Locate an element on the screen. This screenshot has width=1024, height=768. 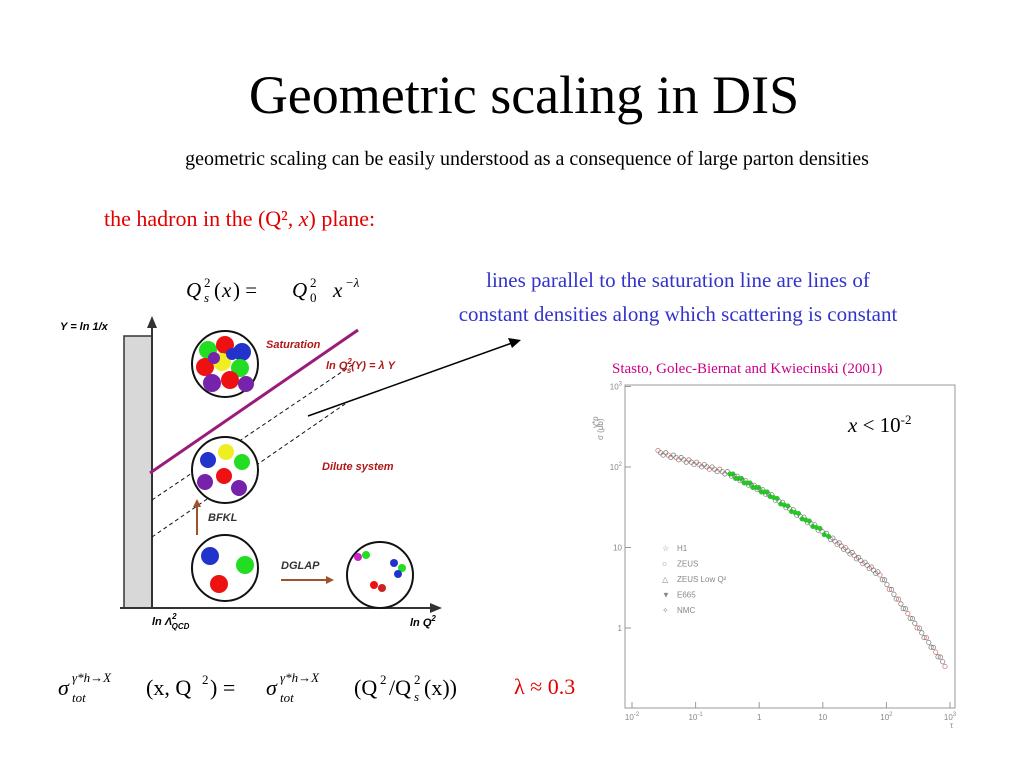
formula-part: ( is located at coordinates (217, 290).